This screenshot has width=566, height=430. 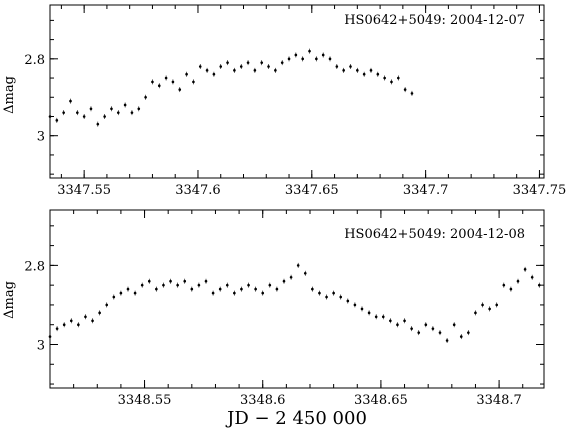 I want to click on x-tick-label: 3348.65, so click(x=381, y=400).